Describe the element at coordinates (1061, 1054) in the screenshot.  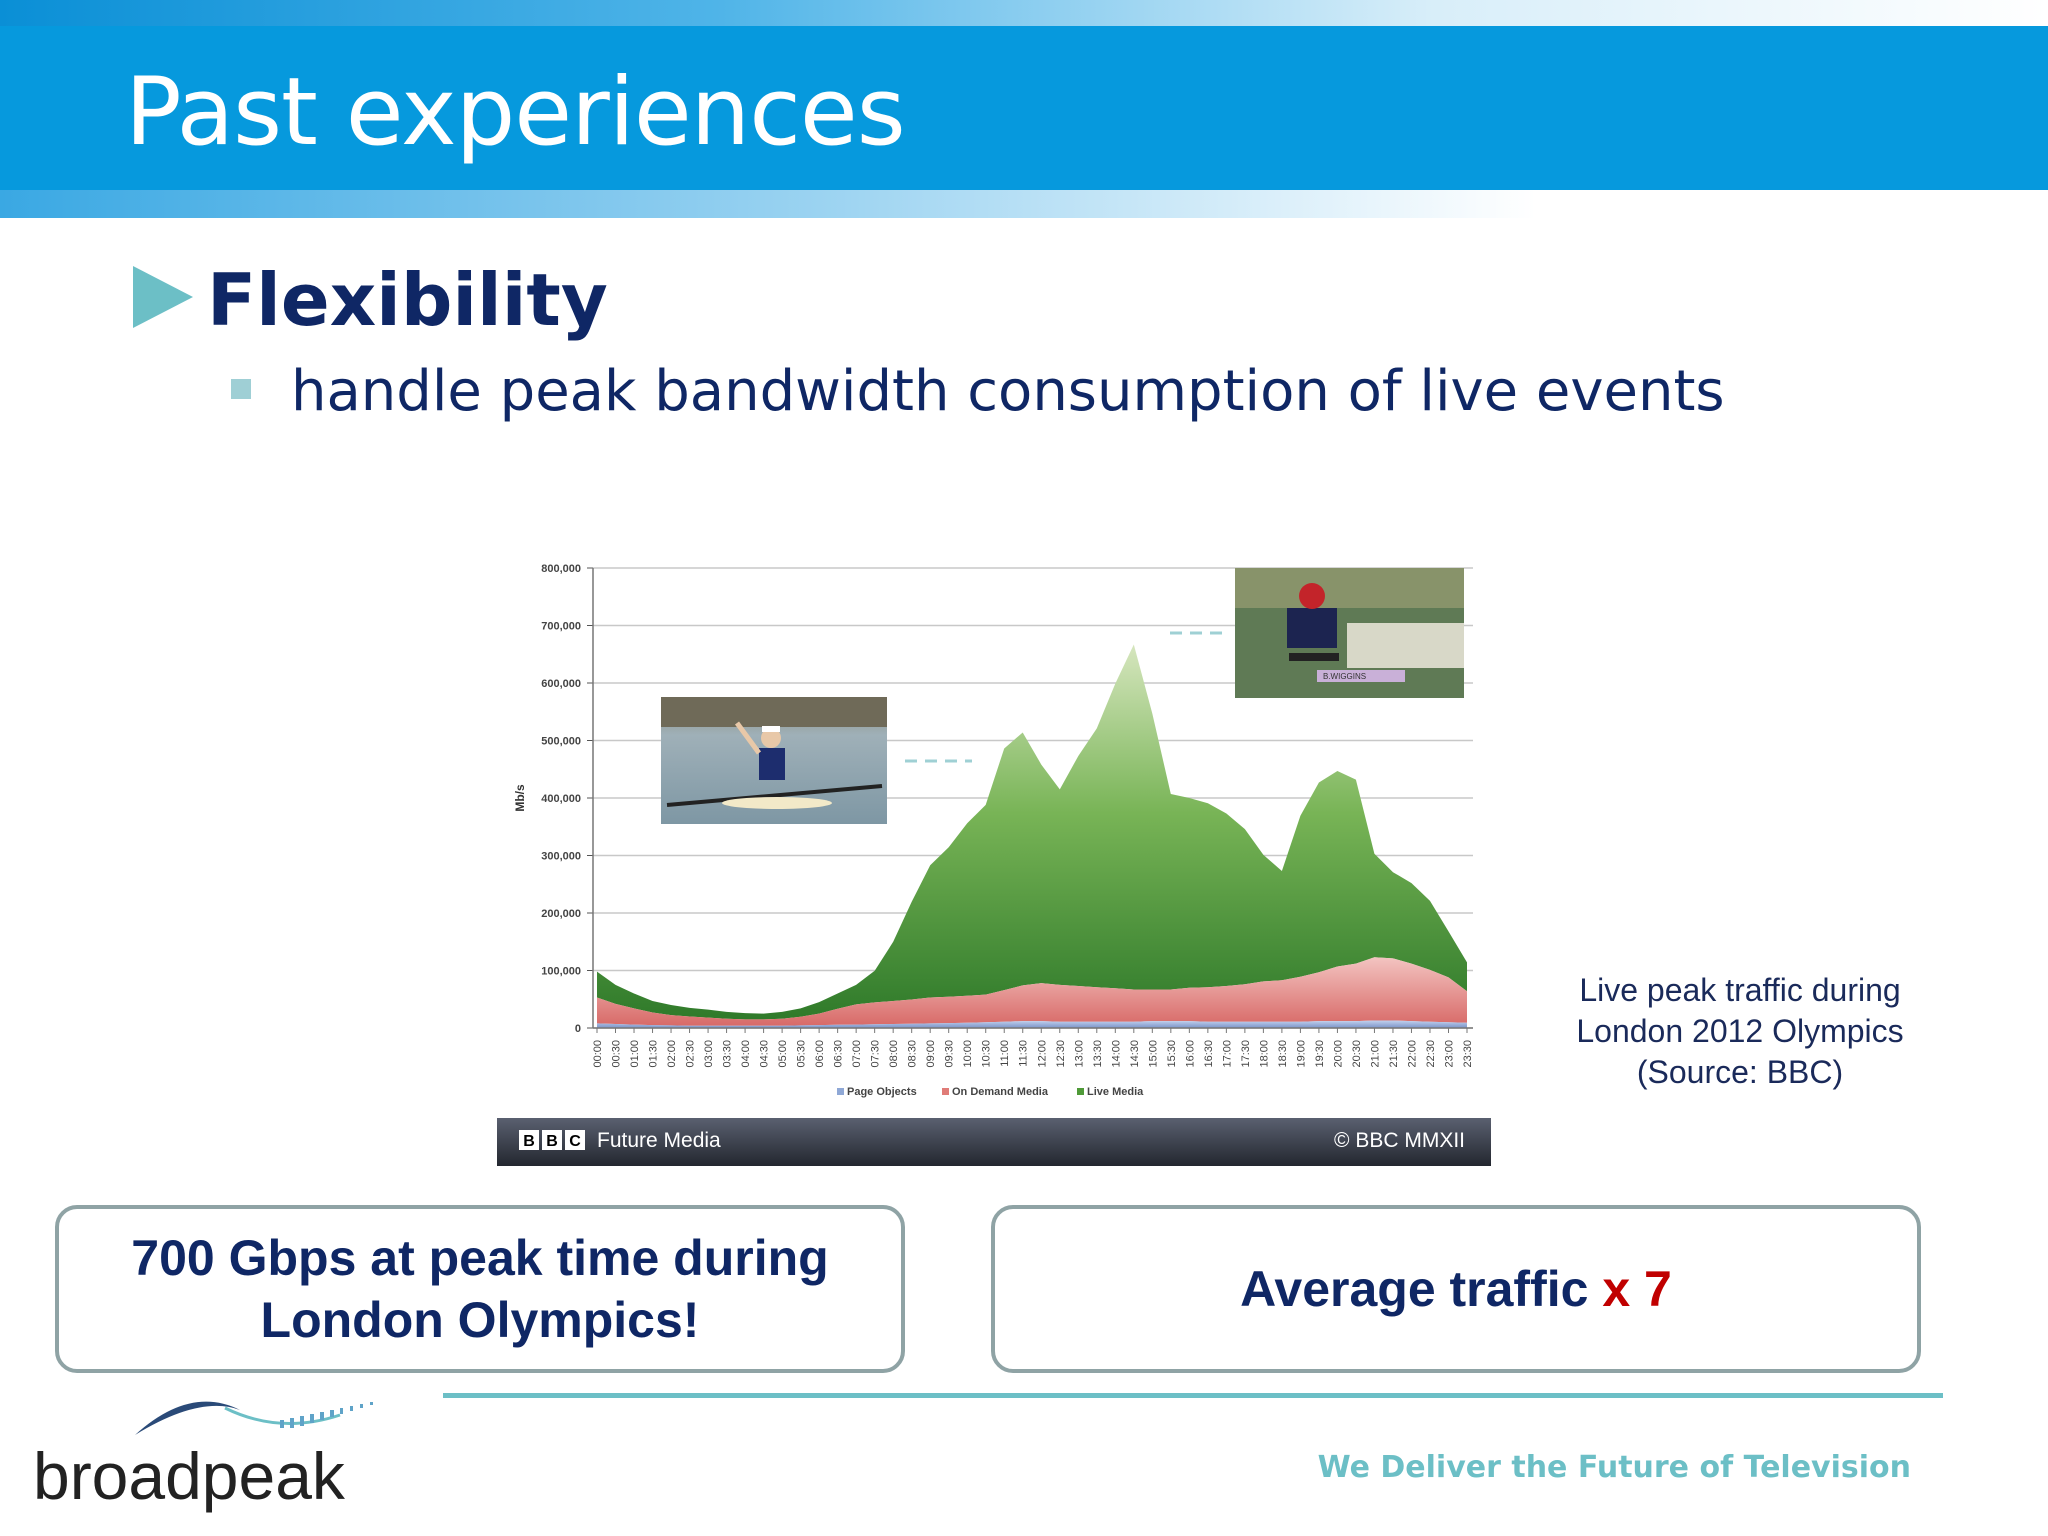
I see `x-tick-label: 12:30` at that location.